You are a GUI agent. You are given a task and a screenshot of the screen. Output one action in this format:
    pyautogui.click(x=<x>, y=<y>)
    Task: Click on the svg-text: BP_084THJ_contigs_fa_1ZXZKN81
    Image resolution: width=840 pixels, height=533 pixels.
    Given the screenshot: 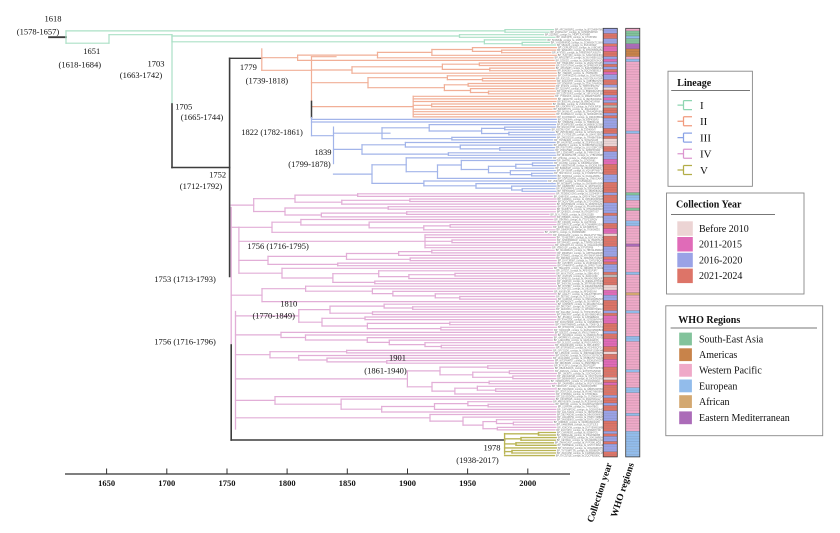 What is the action you would take?
    pyautogui.click(x=576, y=160)
    